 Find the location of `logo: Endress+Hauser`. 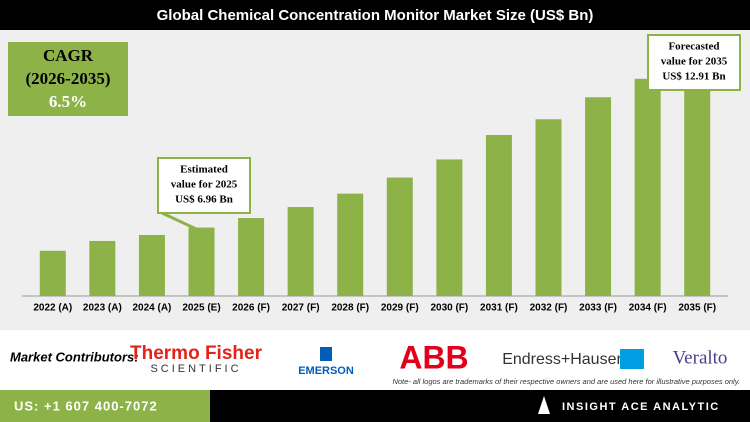

logo: Endress+Hauser is located at coordinates (562, 359).